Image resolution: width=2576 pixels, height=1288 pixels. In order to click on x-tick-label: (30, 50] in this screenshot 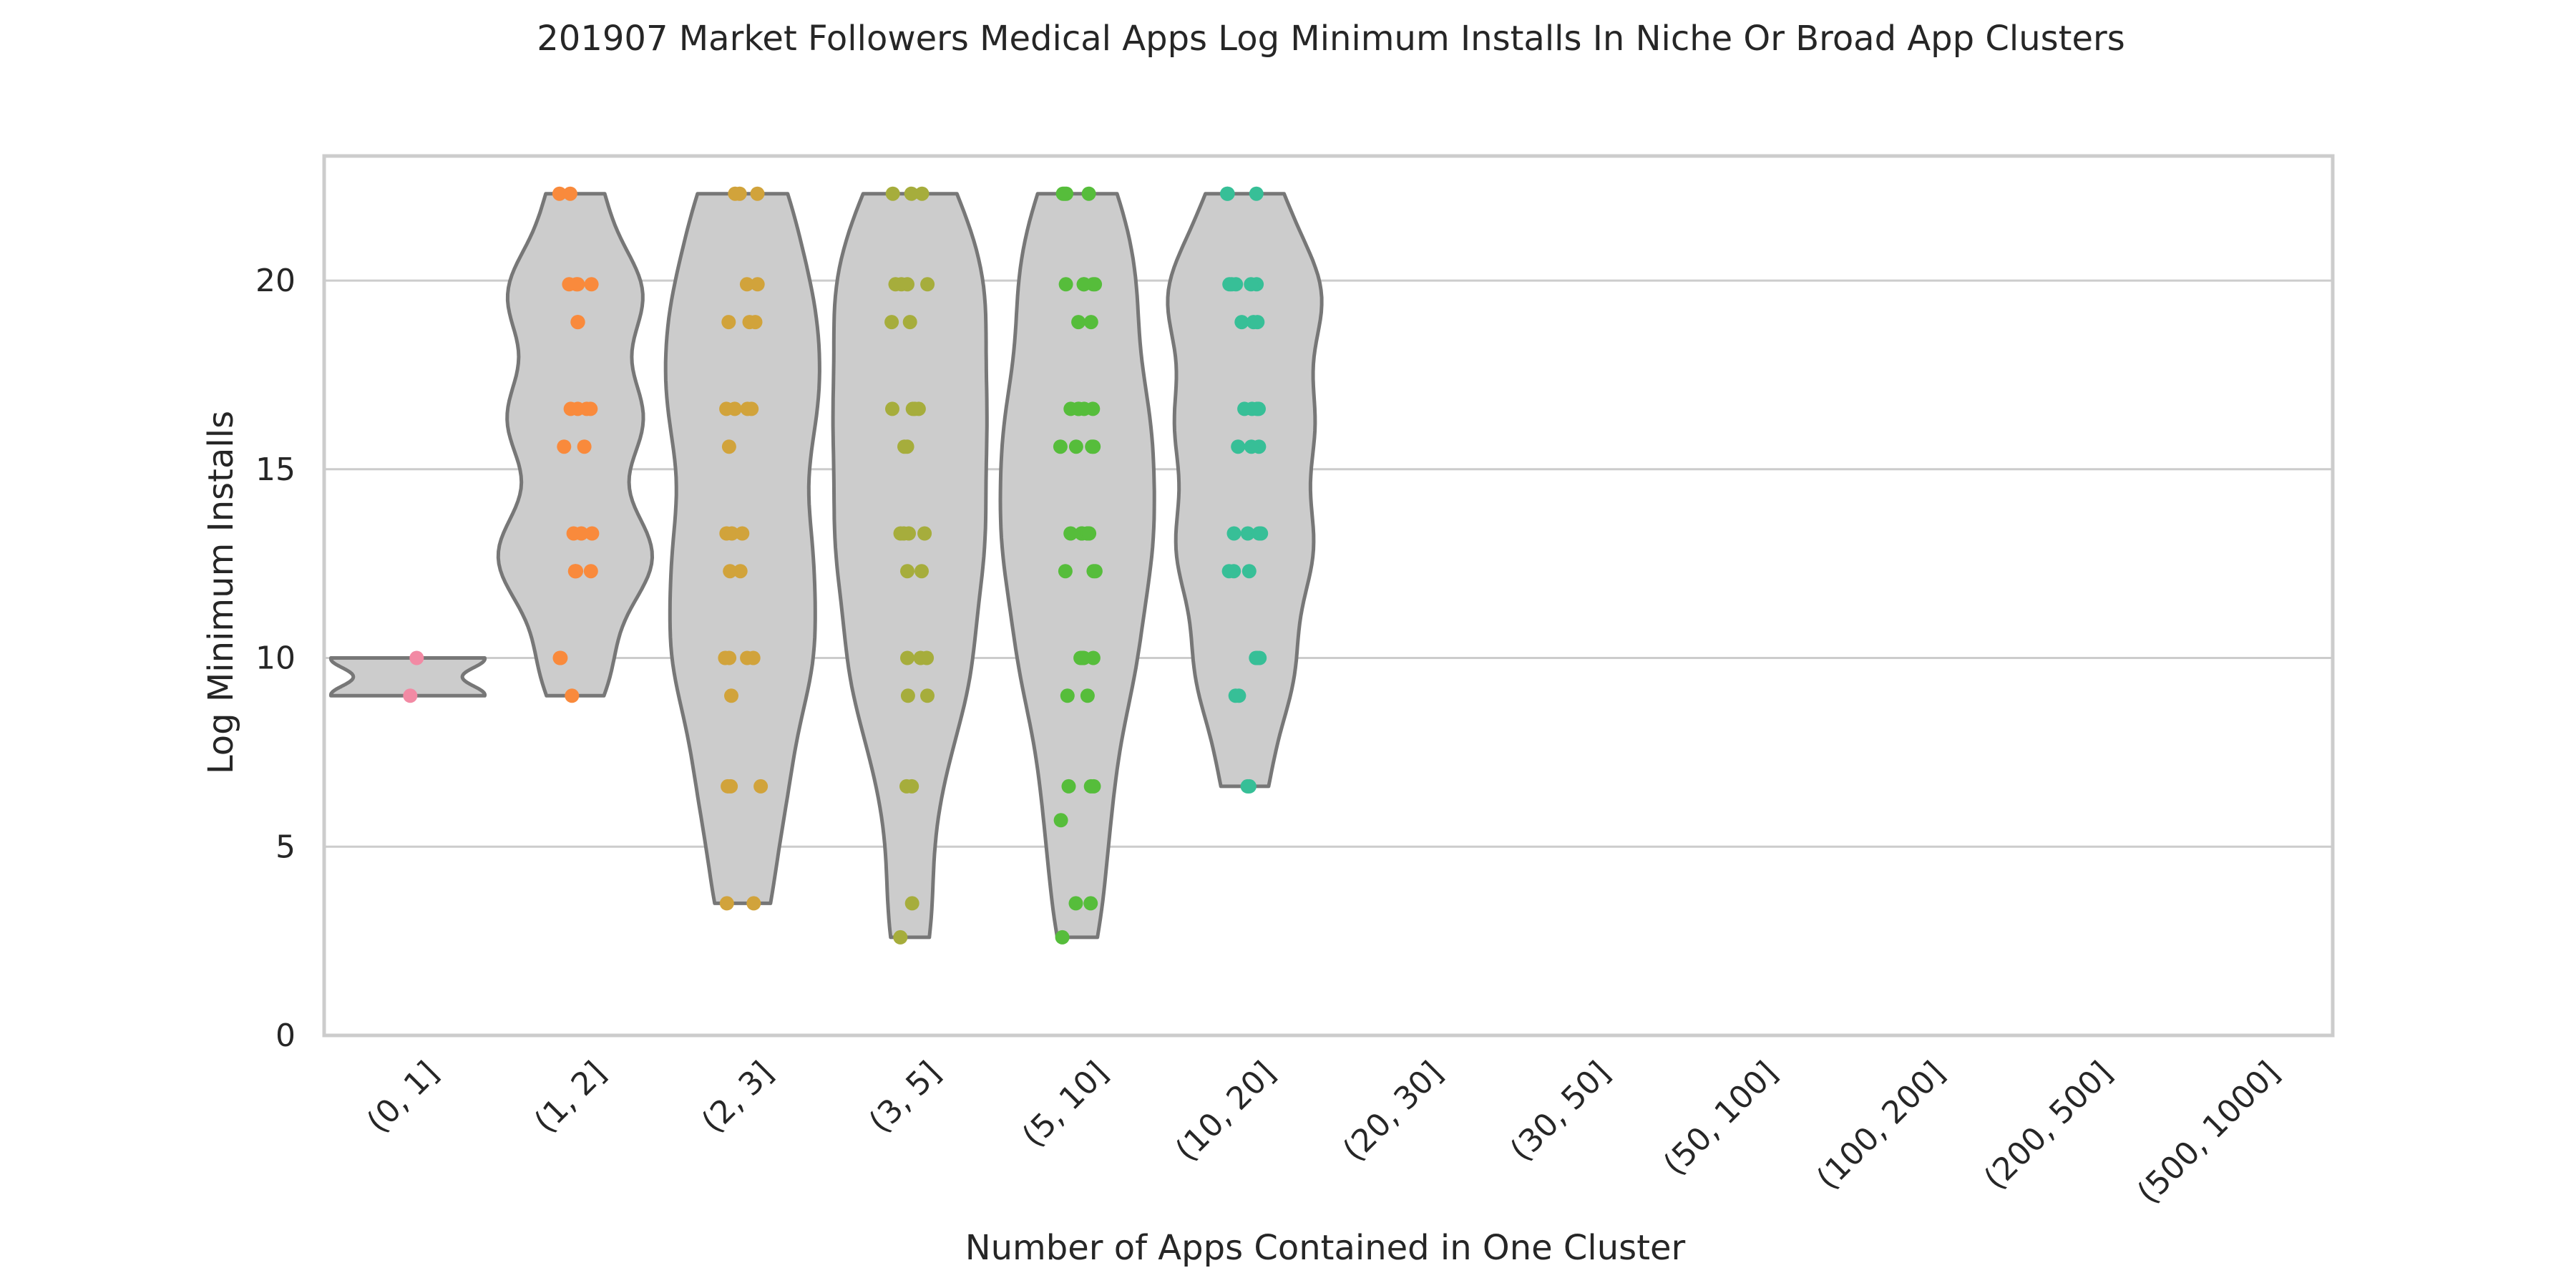, I will do `click(1560, 1112)`.